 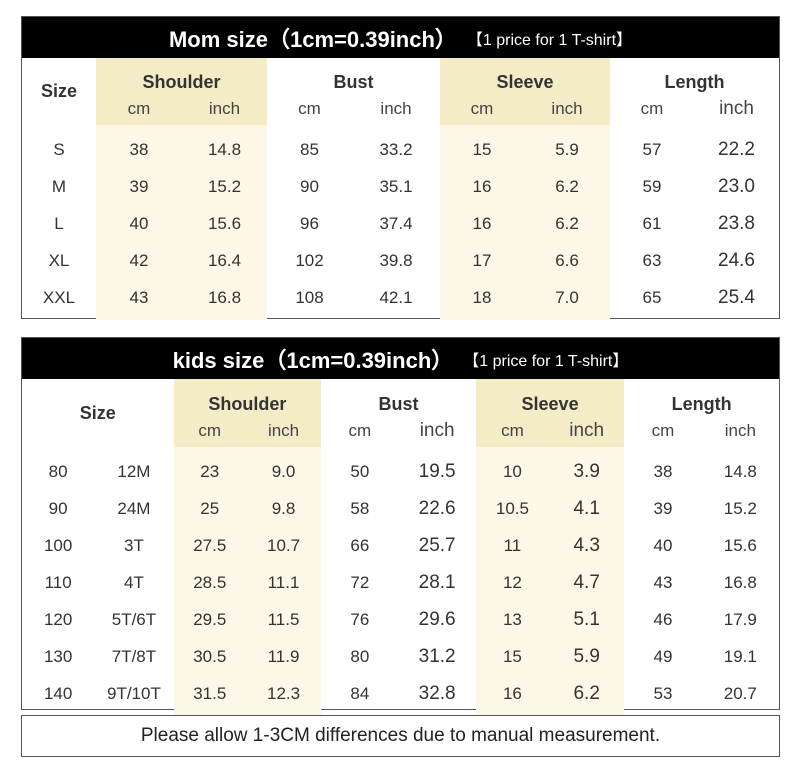 I want to click on measure-cell: 63, so click(x=652, y=260).